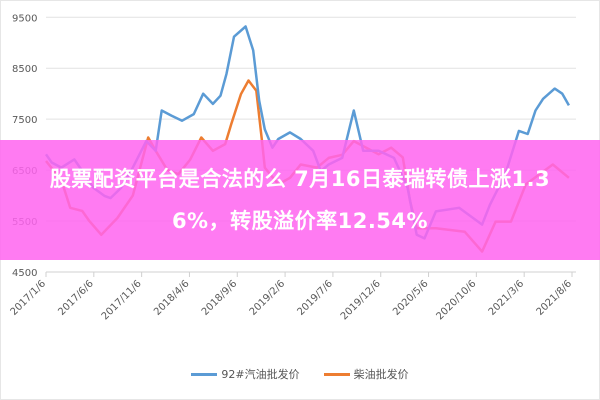 This screenshot has height=400, width=600. I want to click on legend-swatch-diesel, so click(336, 374).